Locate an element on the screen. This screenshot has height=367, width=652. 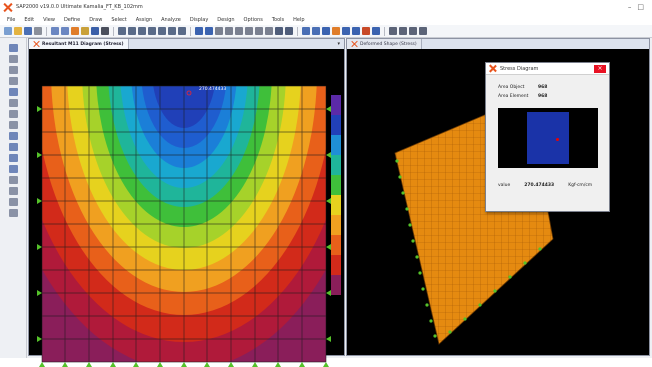
tab-label: Deformed Shape (Stress) is located at coordinates (388, 44).